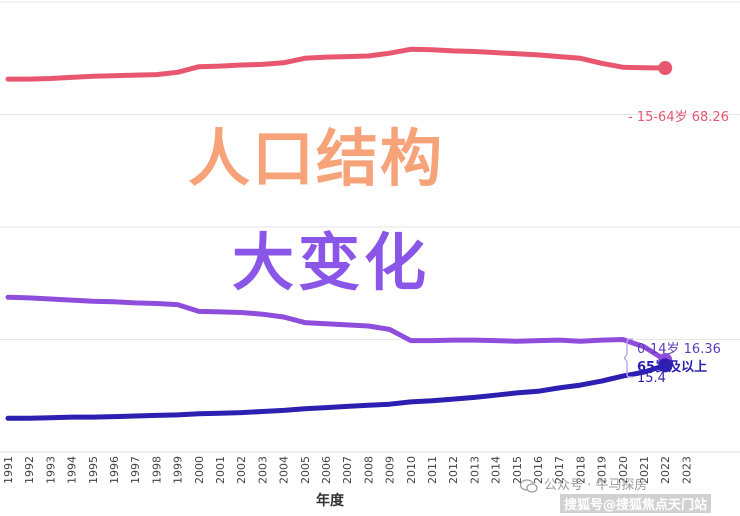 The image size is (740, 516). What do you see at coordinates (658, 117) in the screenshot?
I see `series-label-15-64-name: - 15-64岁` at bounding box center [658, 117].